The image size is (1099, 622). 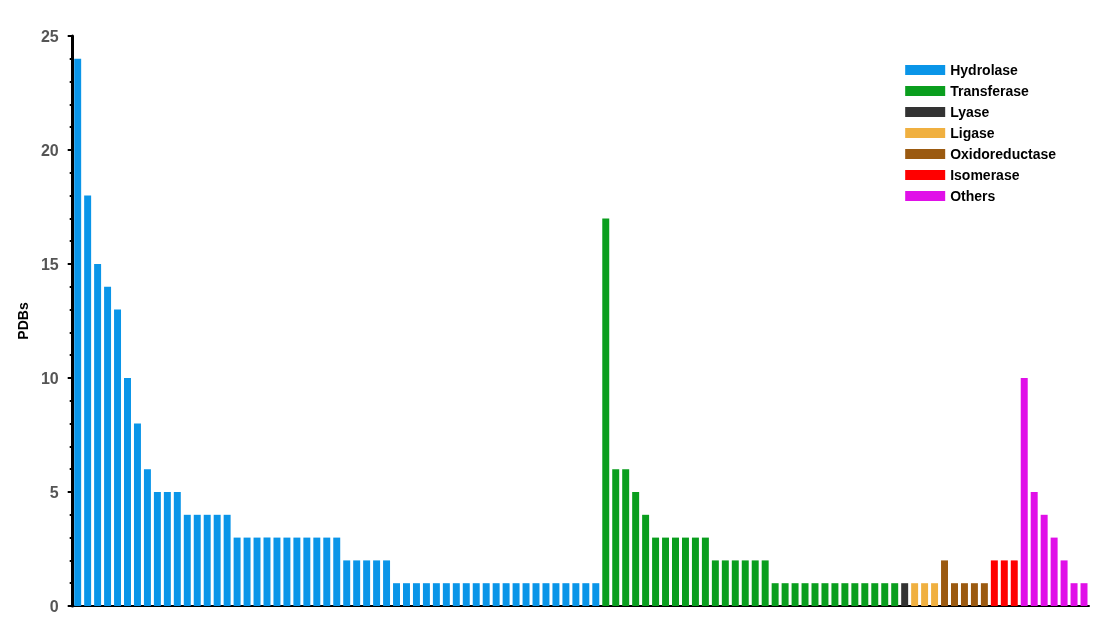 I want to click on y-tick-label: 10, so click(x=49, y=378).